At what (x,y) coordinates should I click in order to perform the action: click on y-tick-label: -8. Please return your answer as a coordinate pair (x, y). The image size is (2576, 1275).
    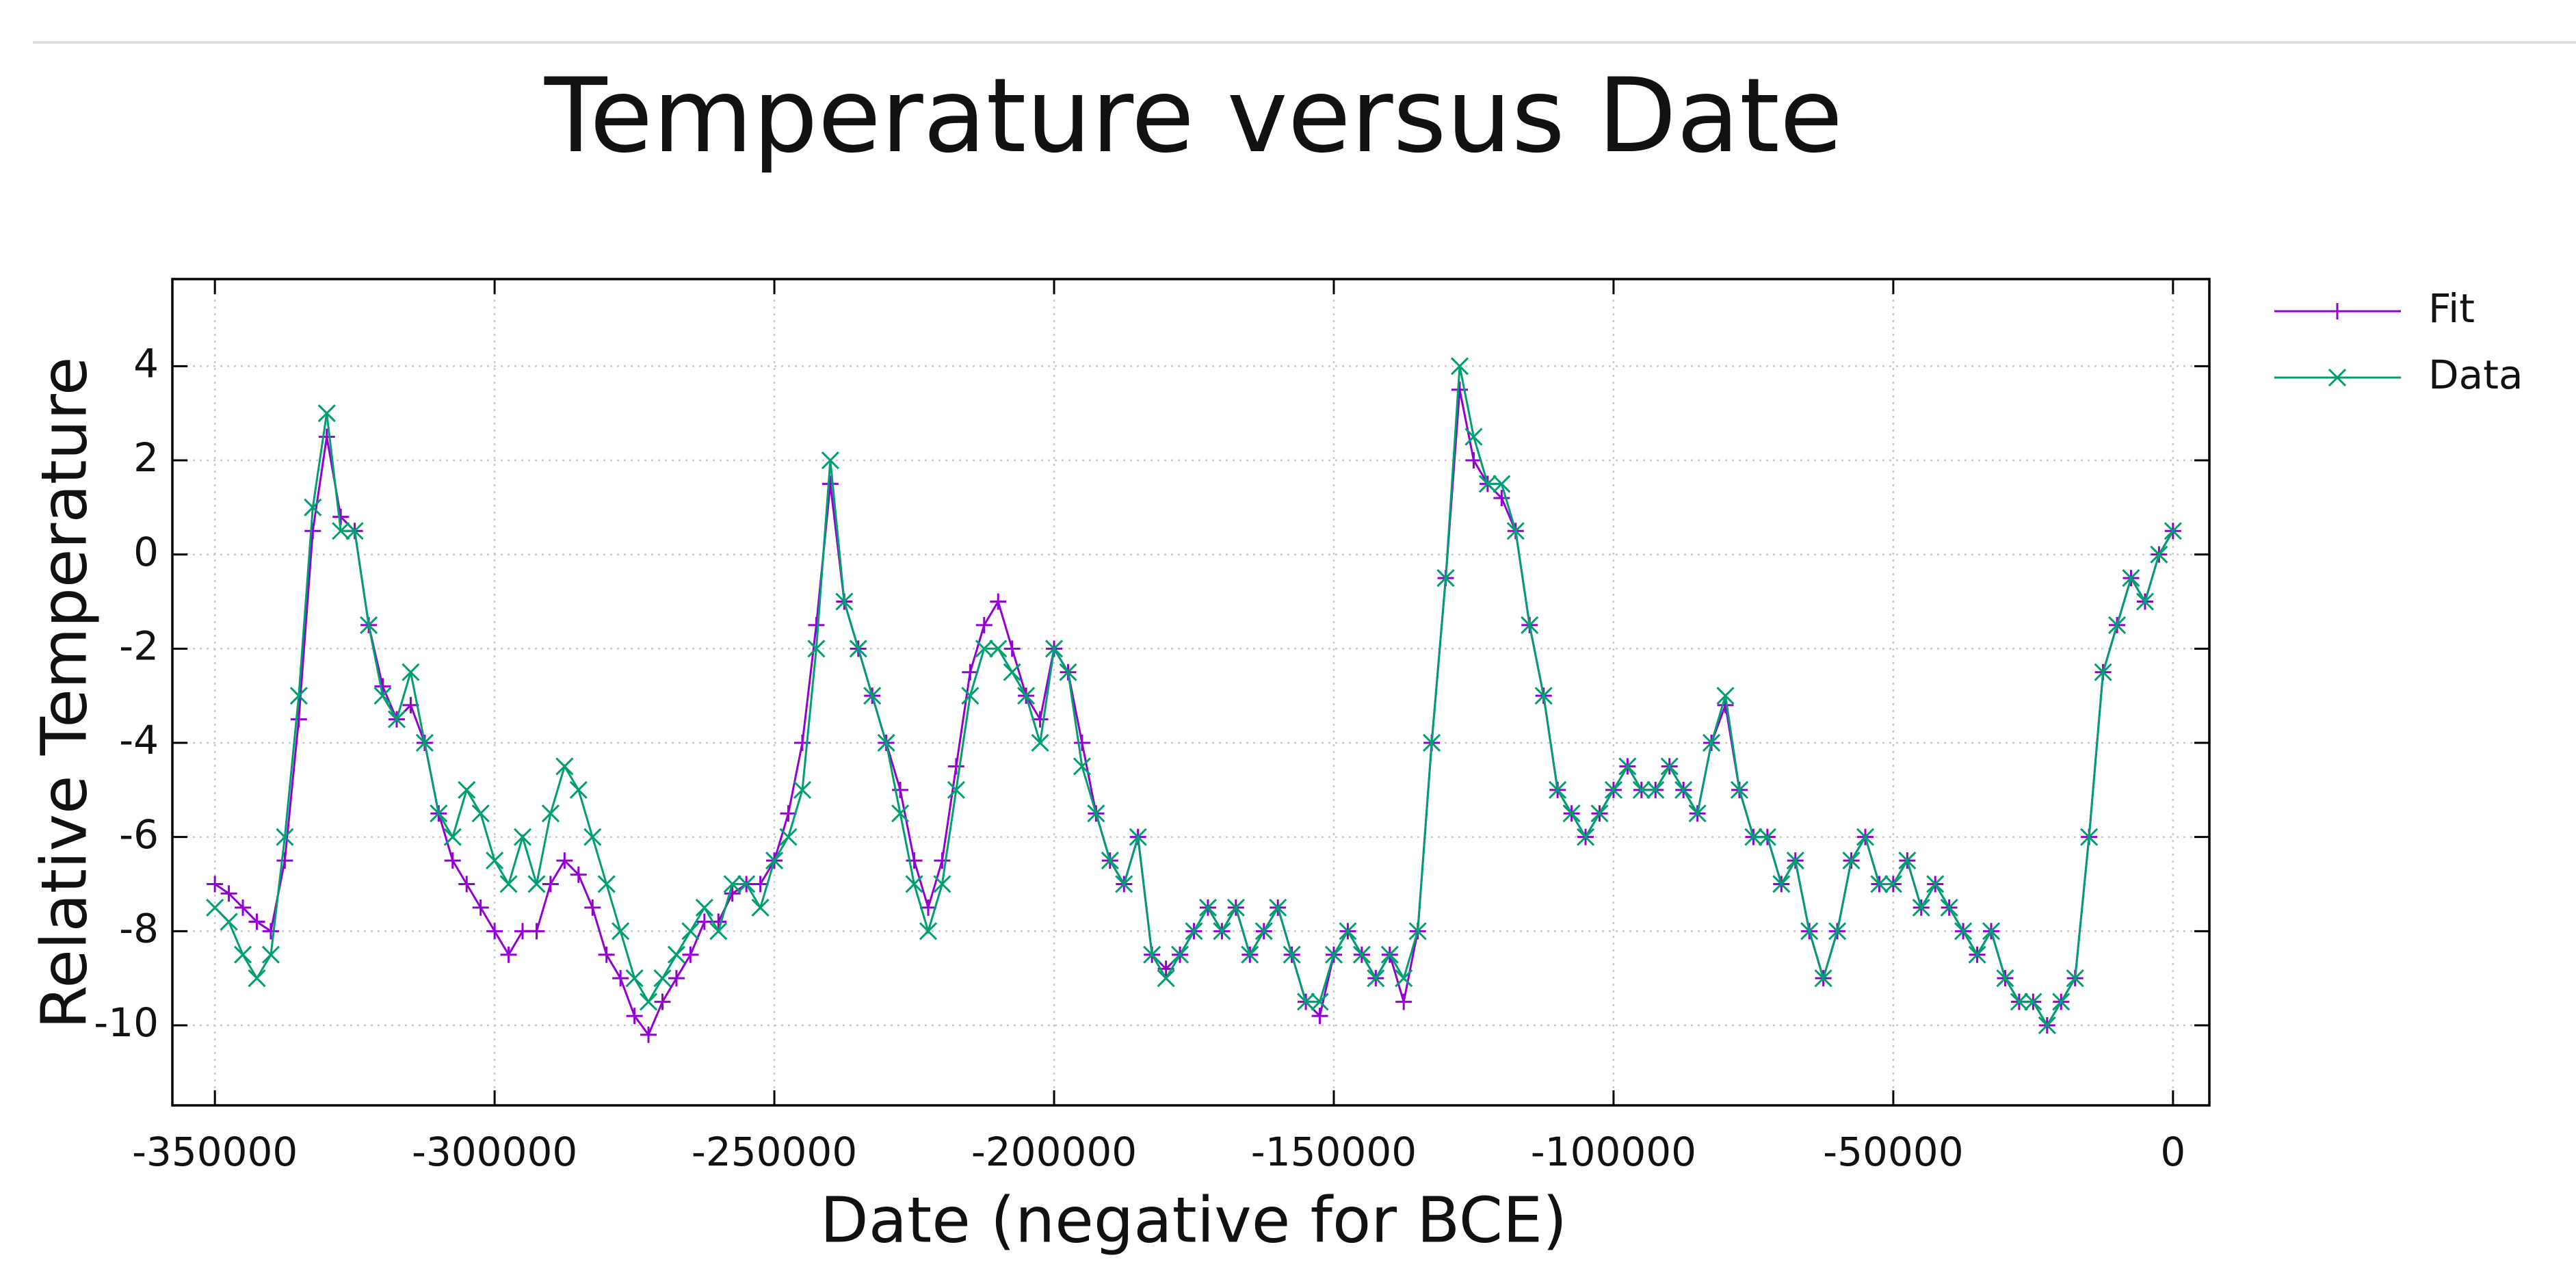
    Looking at the image, I should click on (139, 928).